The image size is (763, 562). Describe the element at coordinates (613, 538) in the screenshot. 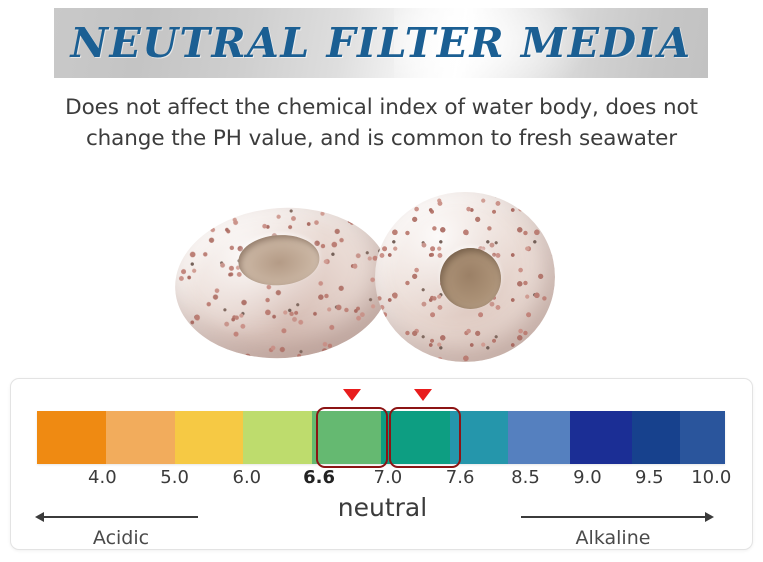

I see `alkaline-label: Alkaline` at that location.